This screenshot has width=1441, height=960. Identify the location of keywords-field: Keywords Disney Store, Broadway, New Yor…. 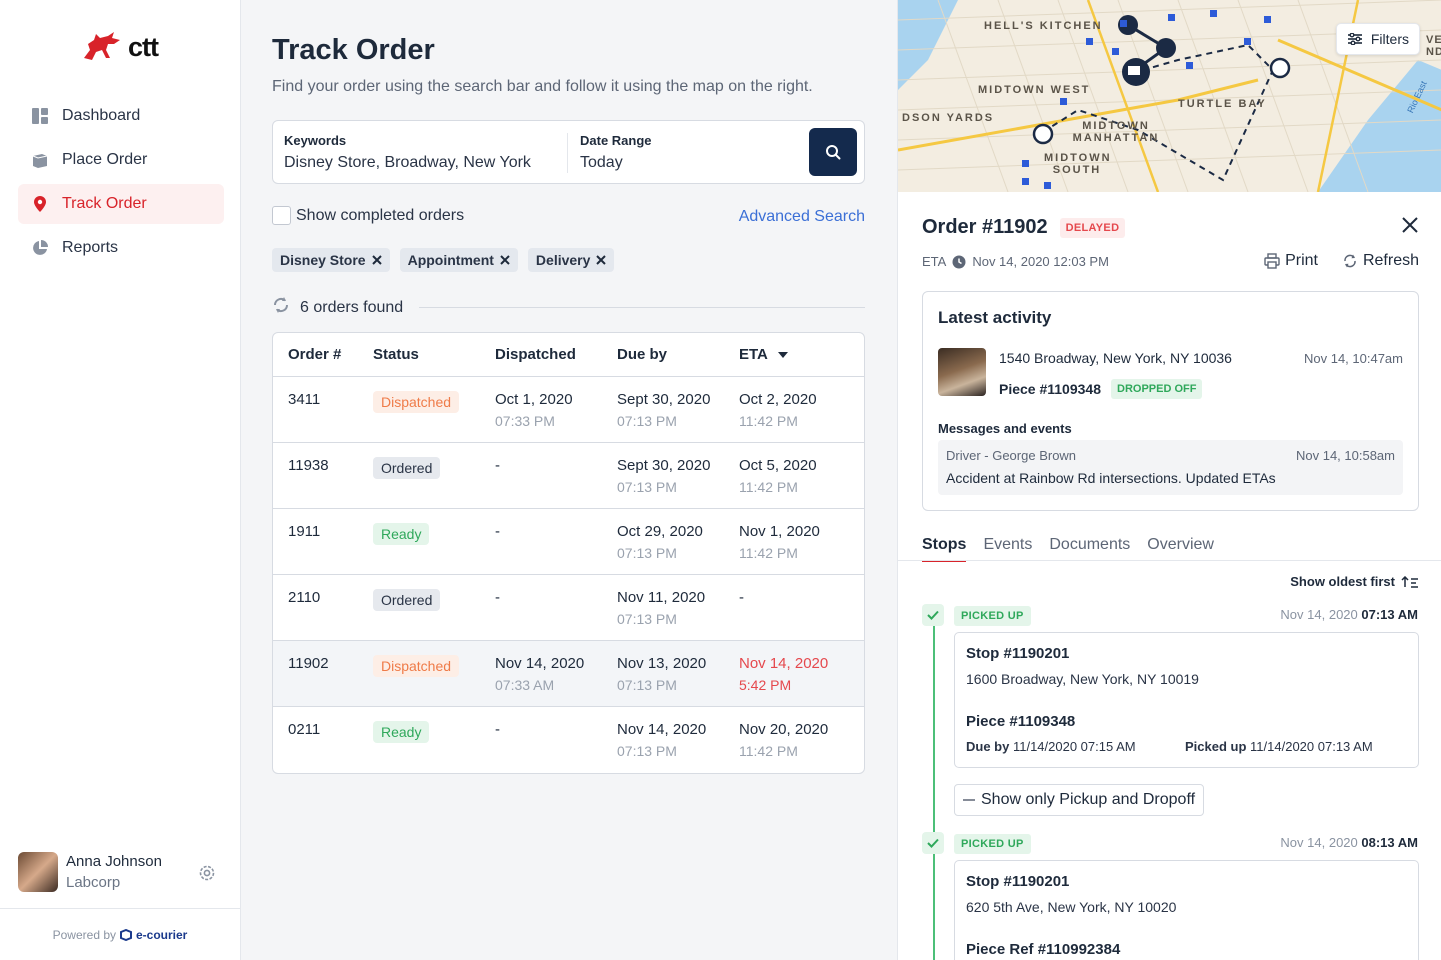
(407, 152).